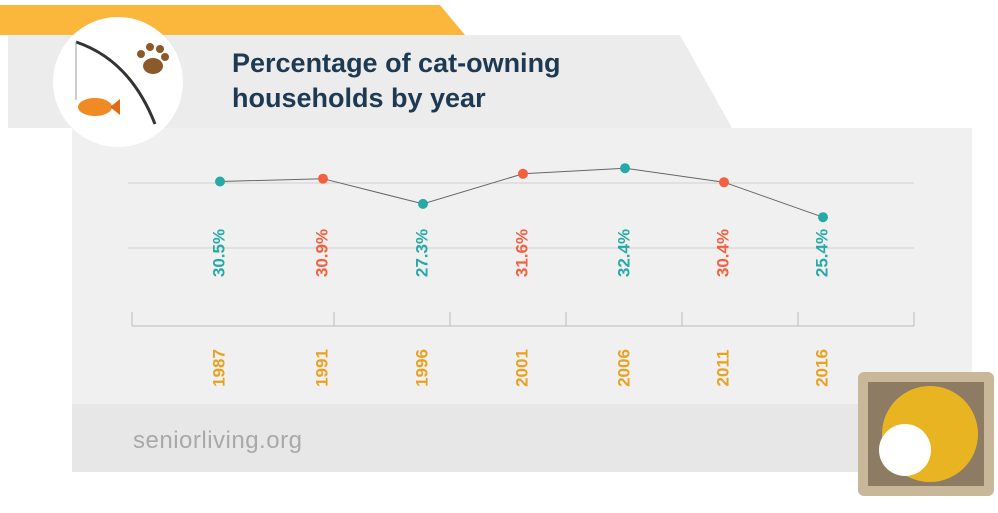  What do you see at coordinates (623, 253) in the screenshot?
I see `data-label: 32.4%` at bounding box center [623, 253].